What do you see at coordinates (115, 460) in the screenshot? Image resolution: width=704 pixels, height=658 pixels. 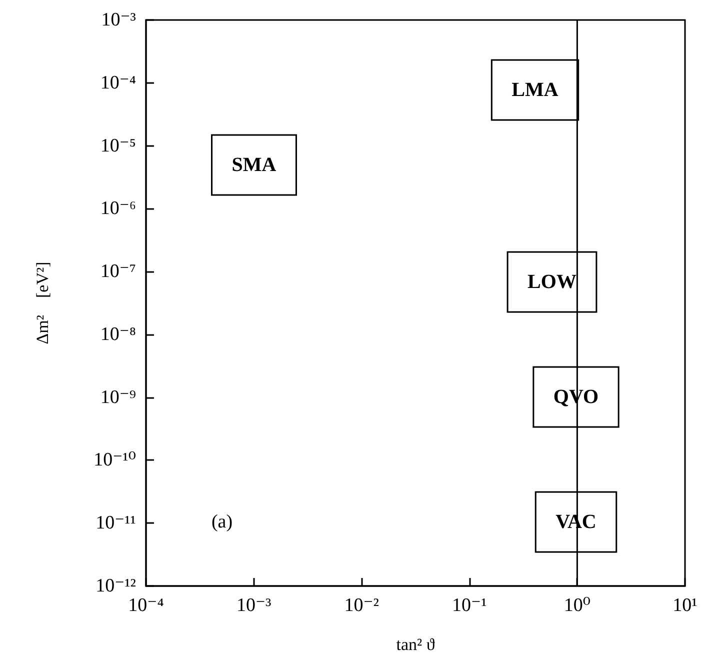 I see `y-tick-label: 10⁻¹⁰` at bounding box center [115, 460].